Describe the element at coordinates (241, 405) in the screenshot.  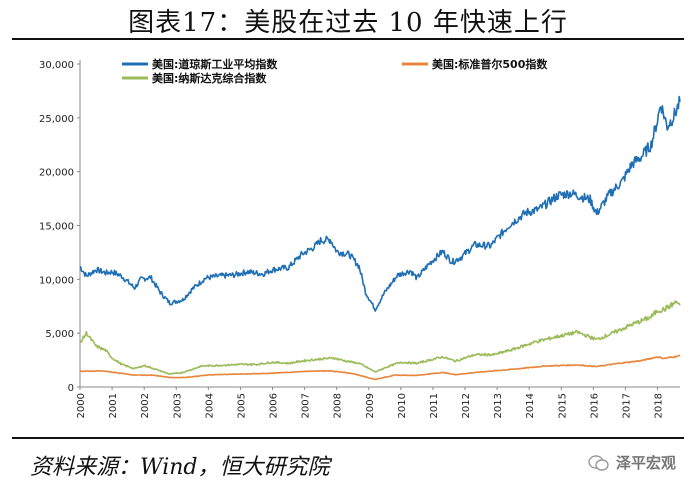
I see `x-tick-label: 2005` at that location.